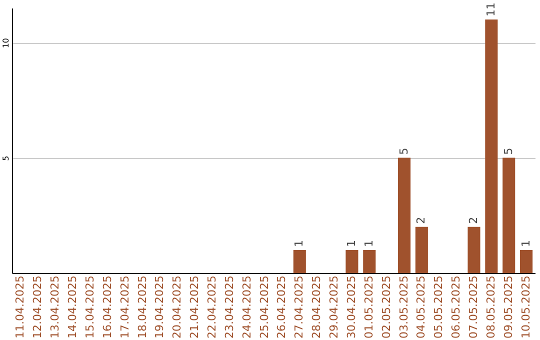 The height and width of the screenshot is (340, 540). Describe the element at coordinates (20, 307) in the screenshot. I see `x-tick-label: 11.04.2025` at that location.